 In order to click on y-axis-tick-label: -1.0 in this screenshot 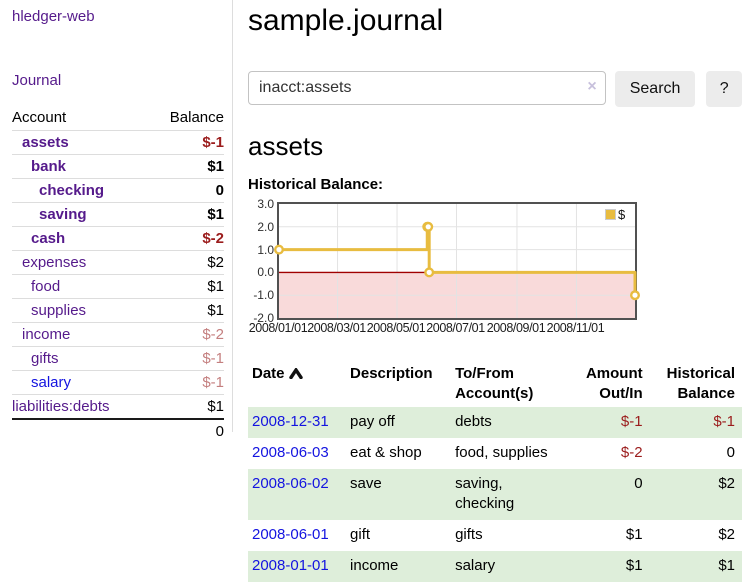, I will do `click(263, 295)`.